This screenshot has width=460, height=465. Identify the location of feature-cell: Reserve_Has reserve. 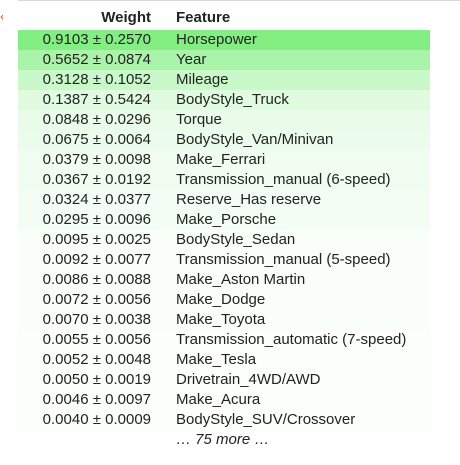
(249, 199).